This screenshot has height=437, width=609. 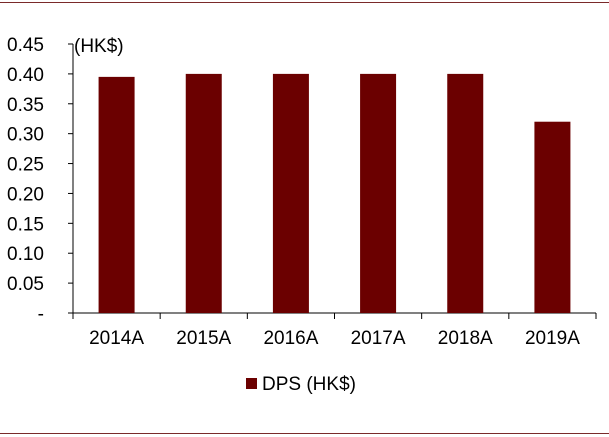 What do you see at coordinates (25, 194) in the screenshot?
I see `y-tick-label: 0.20` at bounding box center [25, 194].